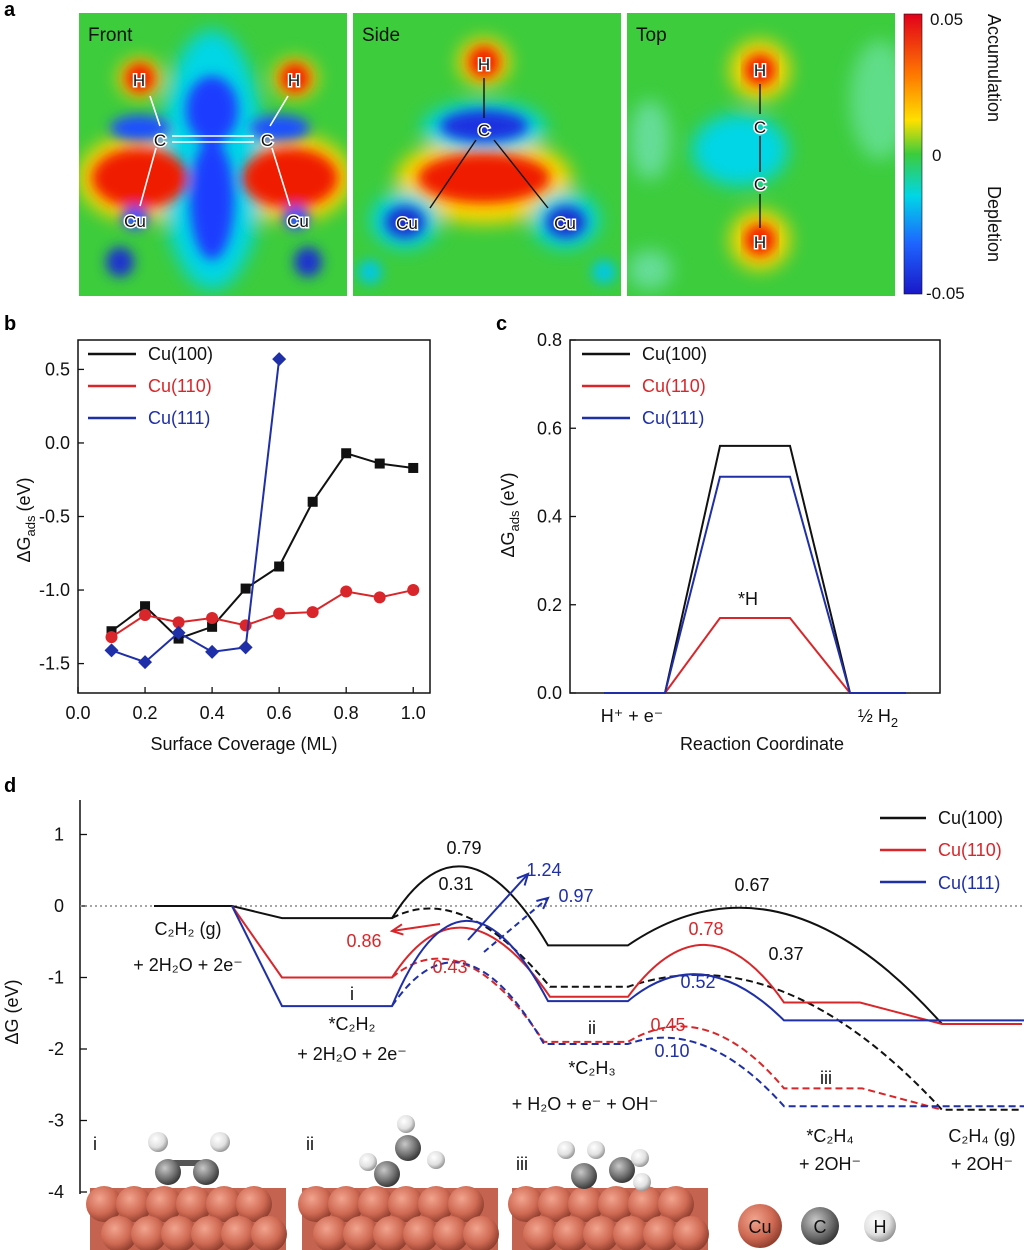  Describe the element at coordinates (748, 599) in the screenshot. I see `chart-c-annotation: *H` at that location.